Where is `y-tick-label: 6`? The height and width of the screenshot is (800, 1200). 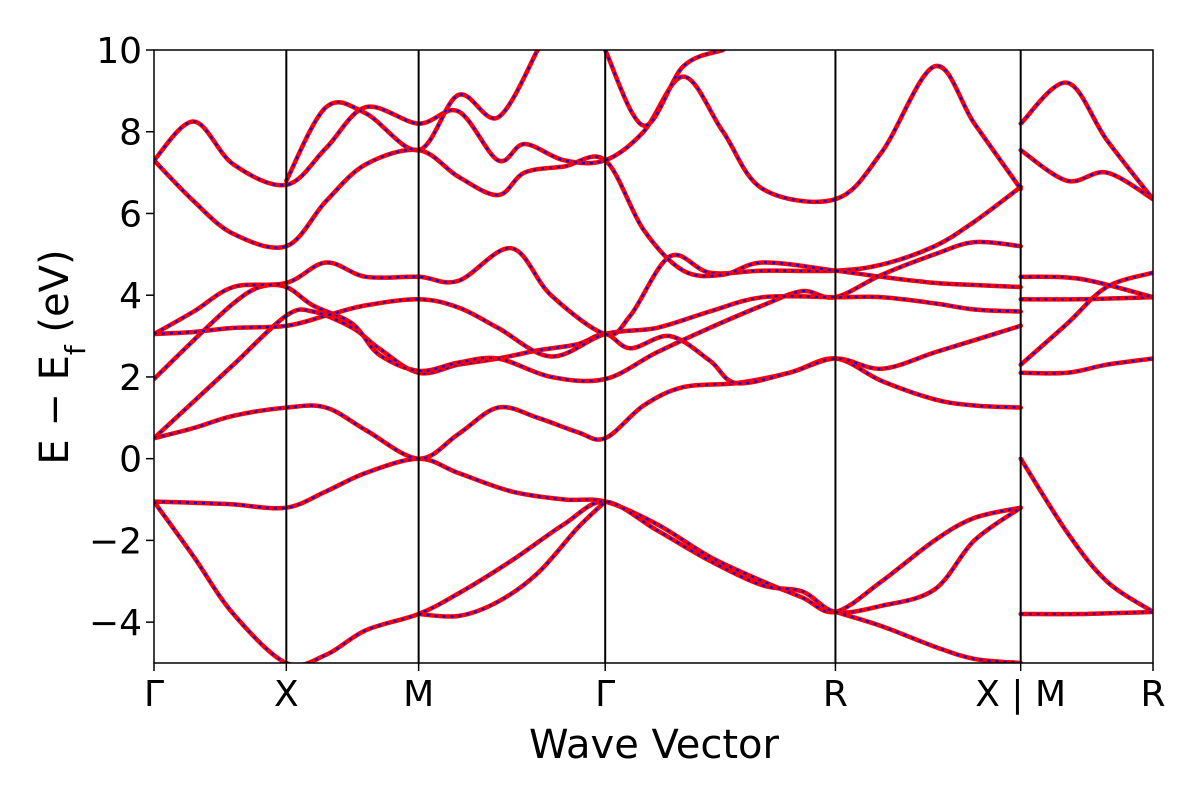 y-tick-label: 6 is located at coordinates (130, 214).